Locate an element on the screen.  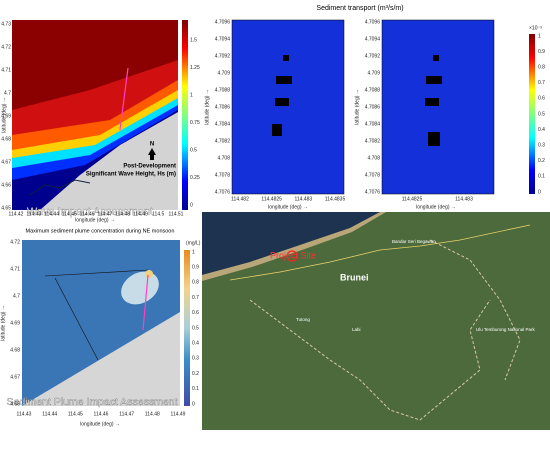
y-tick-label: 4.709 is located at coordinates (223, 73).